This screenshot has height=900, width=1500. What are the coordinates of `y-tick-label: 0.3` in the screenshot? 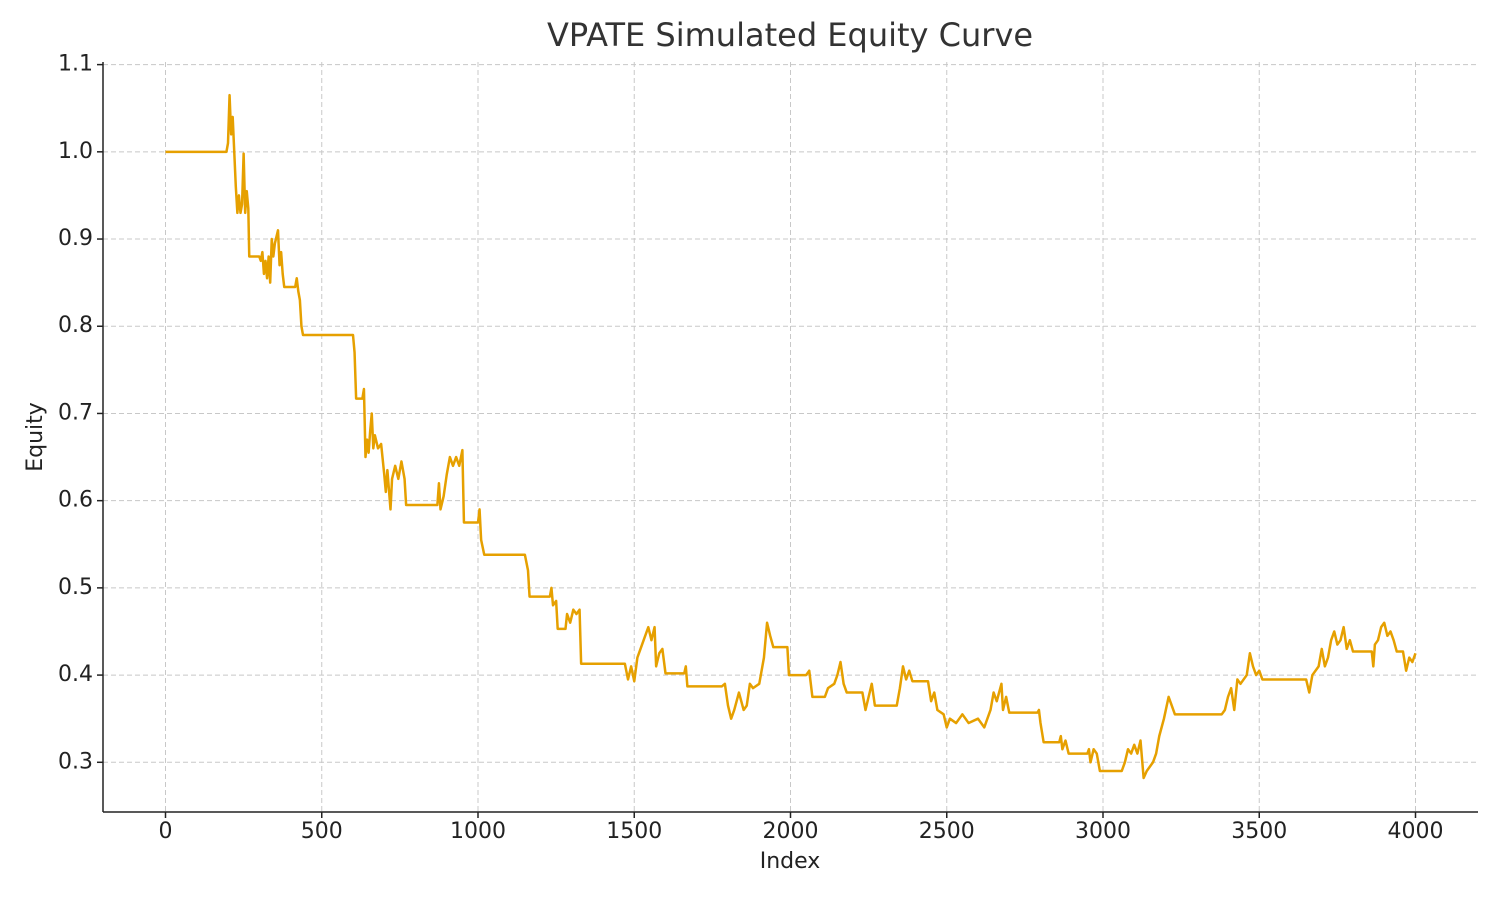 It's located at (75, 761).